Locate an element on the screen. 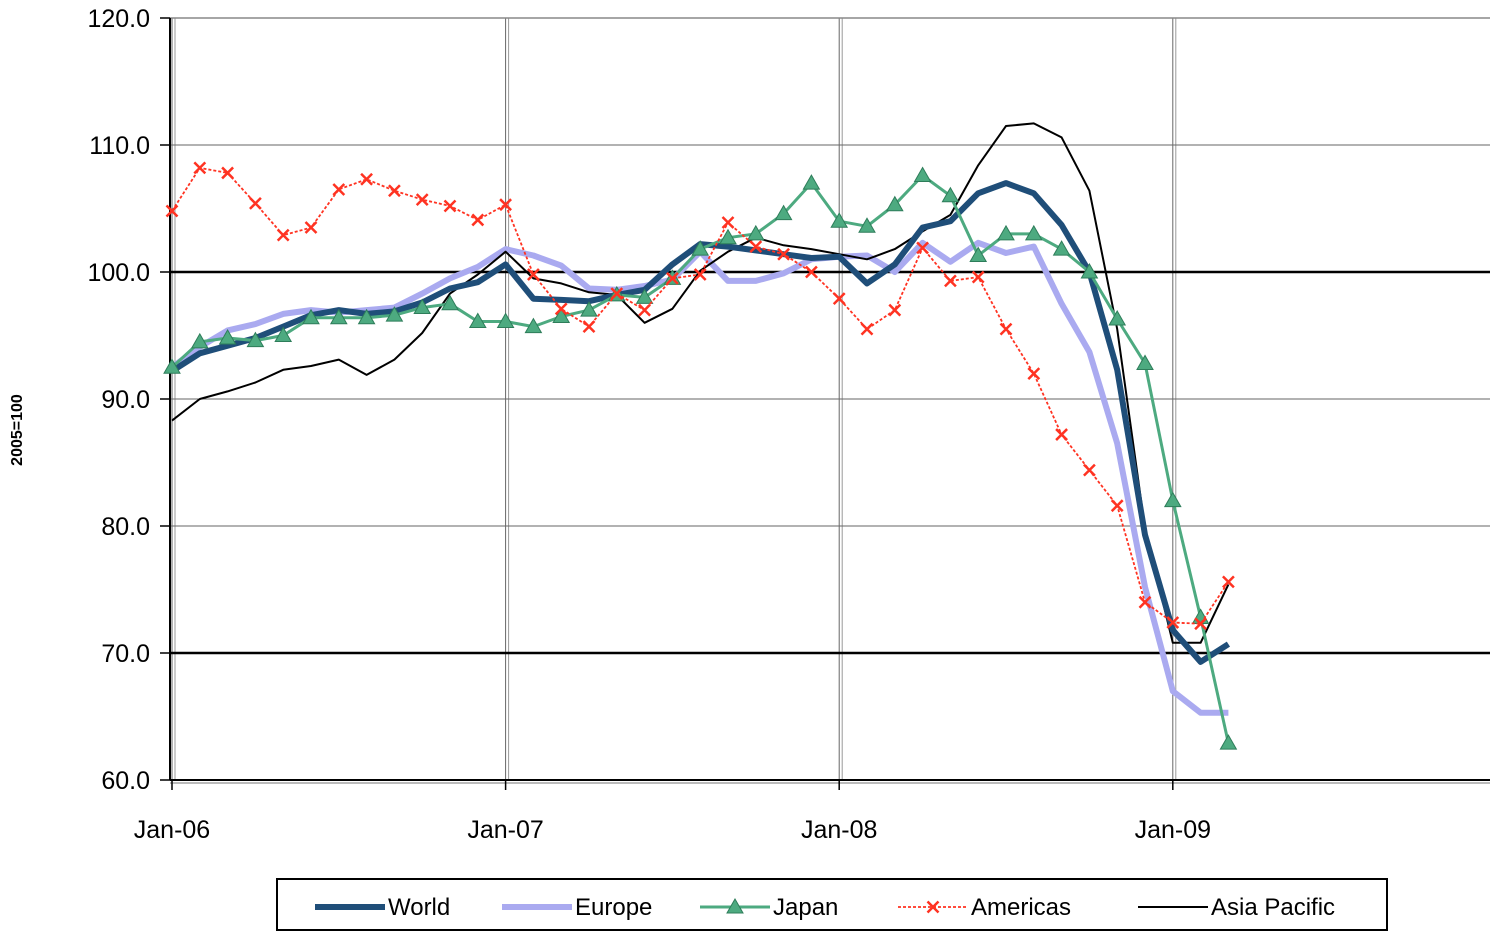 This screenshot has height=931, width=1490. legend-label: Asia Pacific is located at coordinates (1273, 907).